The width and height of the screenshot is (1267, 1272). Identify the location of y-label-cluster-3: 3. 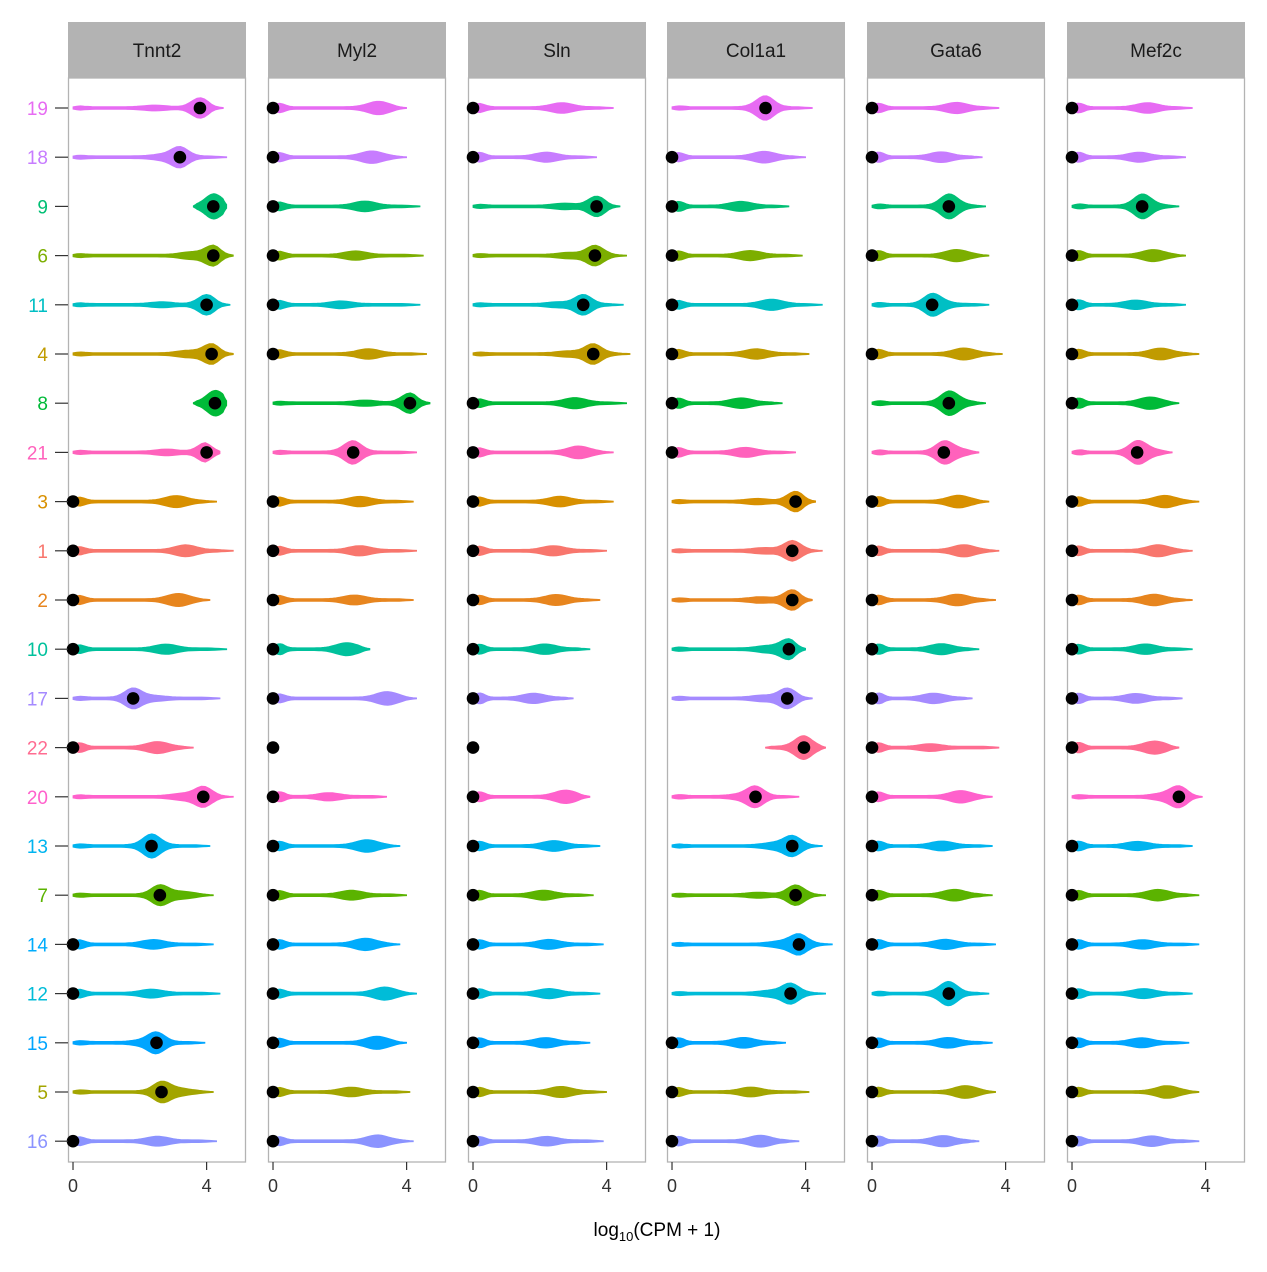
(42, 503).